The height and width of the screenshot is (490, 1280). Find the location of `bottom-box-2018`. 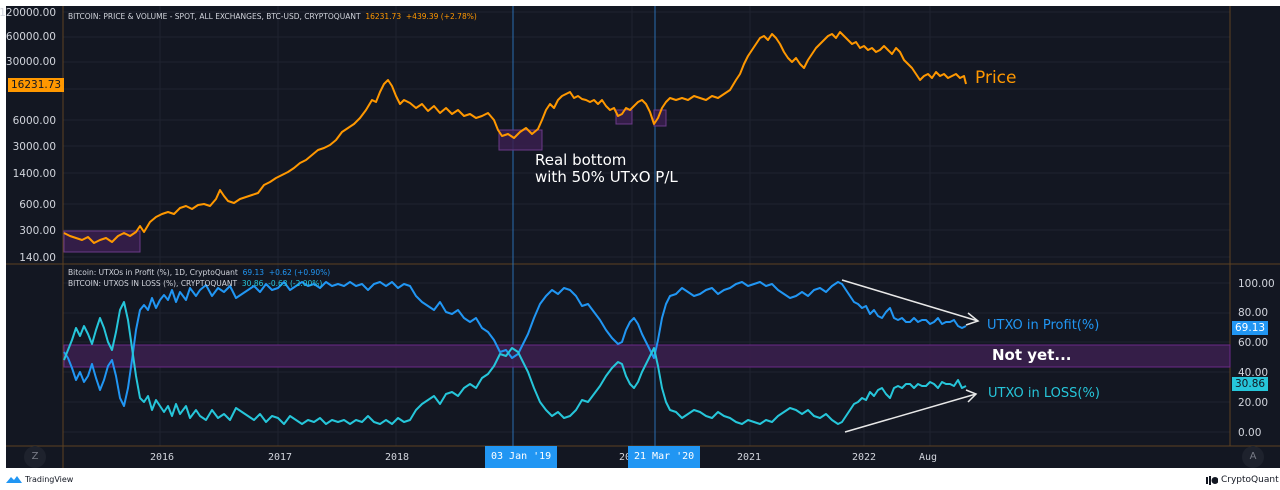

bottom-box-2018 is located at coordinates (520, 140).